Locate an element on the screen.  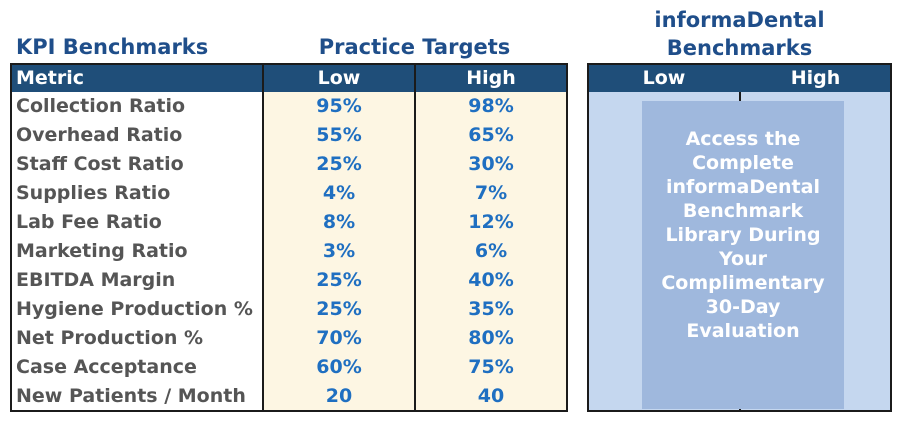
promo-text-line: informaDental is located at coordinates (743, 187).